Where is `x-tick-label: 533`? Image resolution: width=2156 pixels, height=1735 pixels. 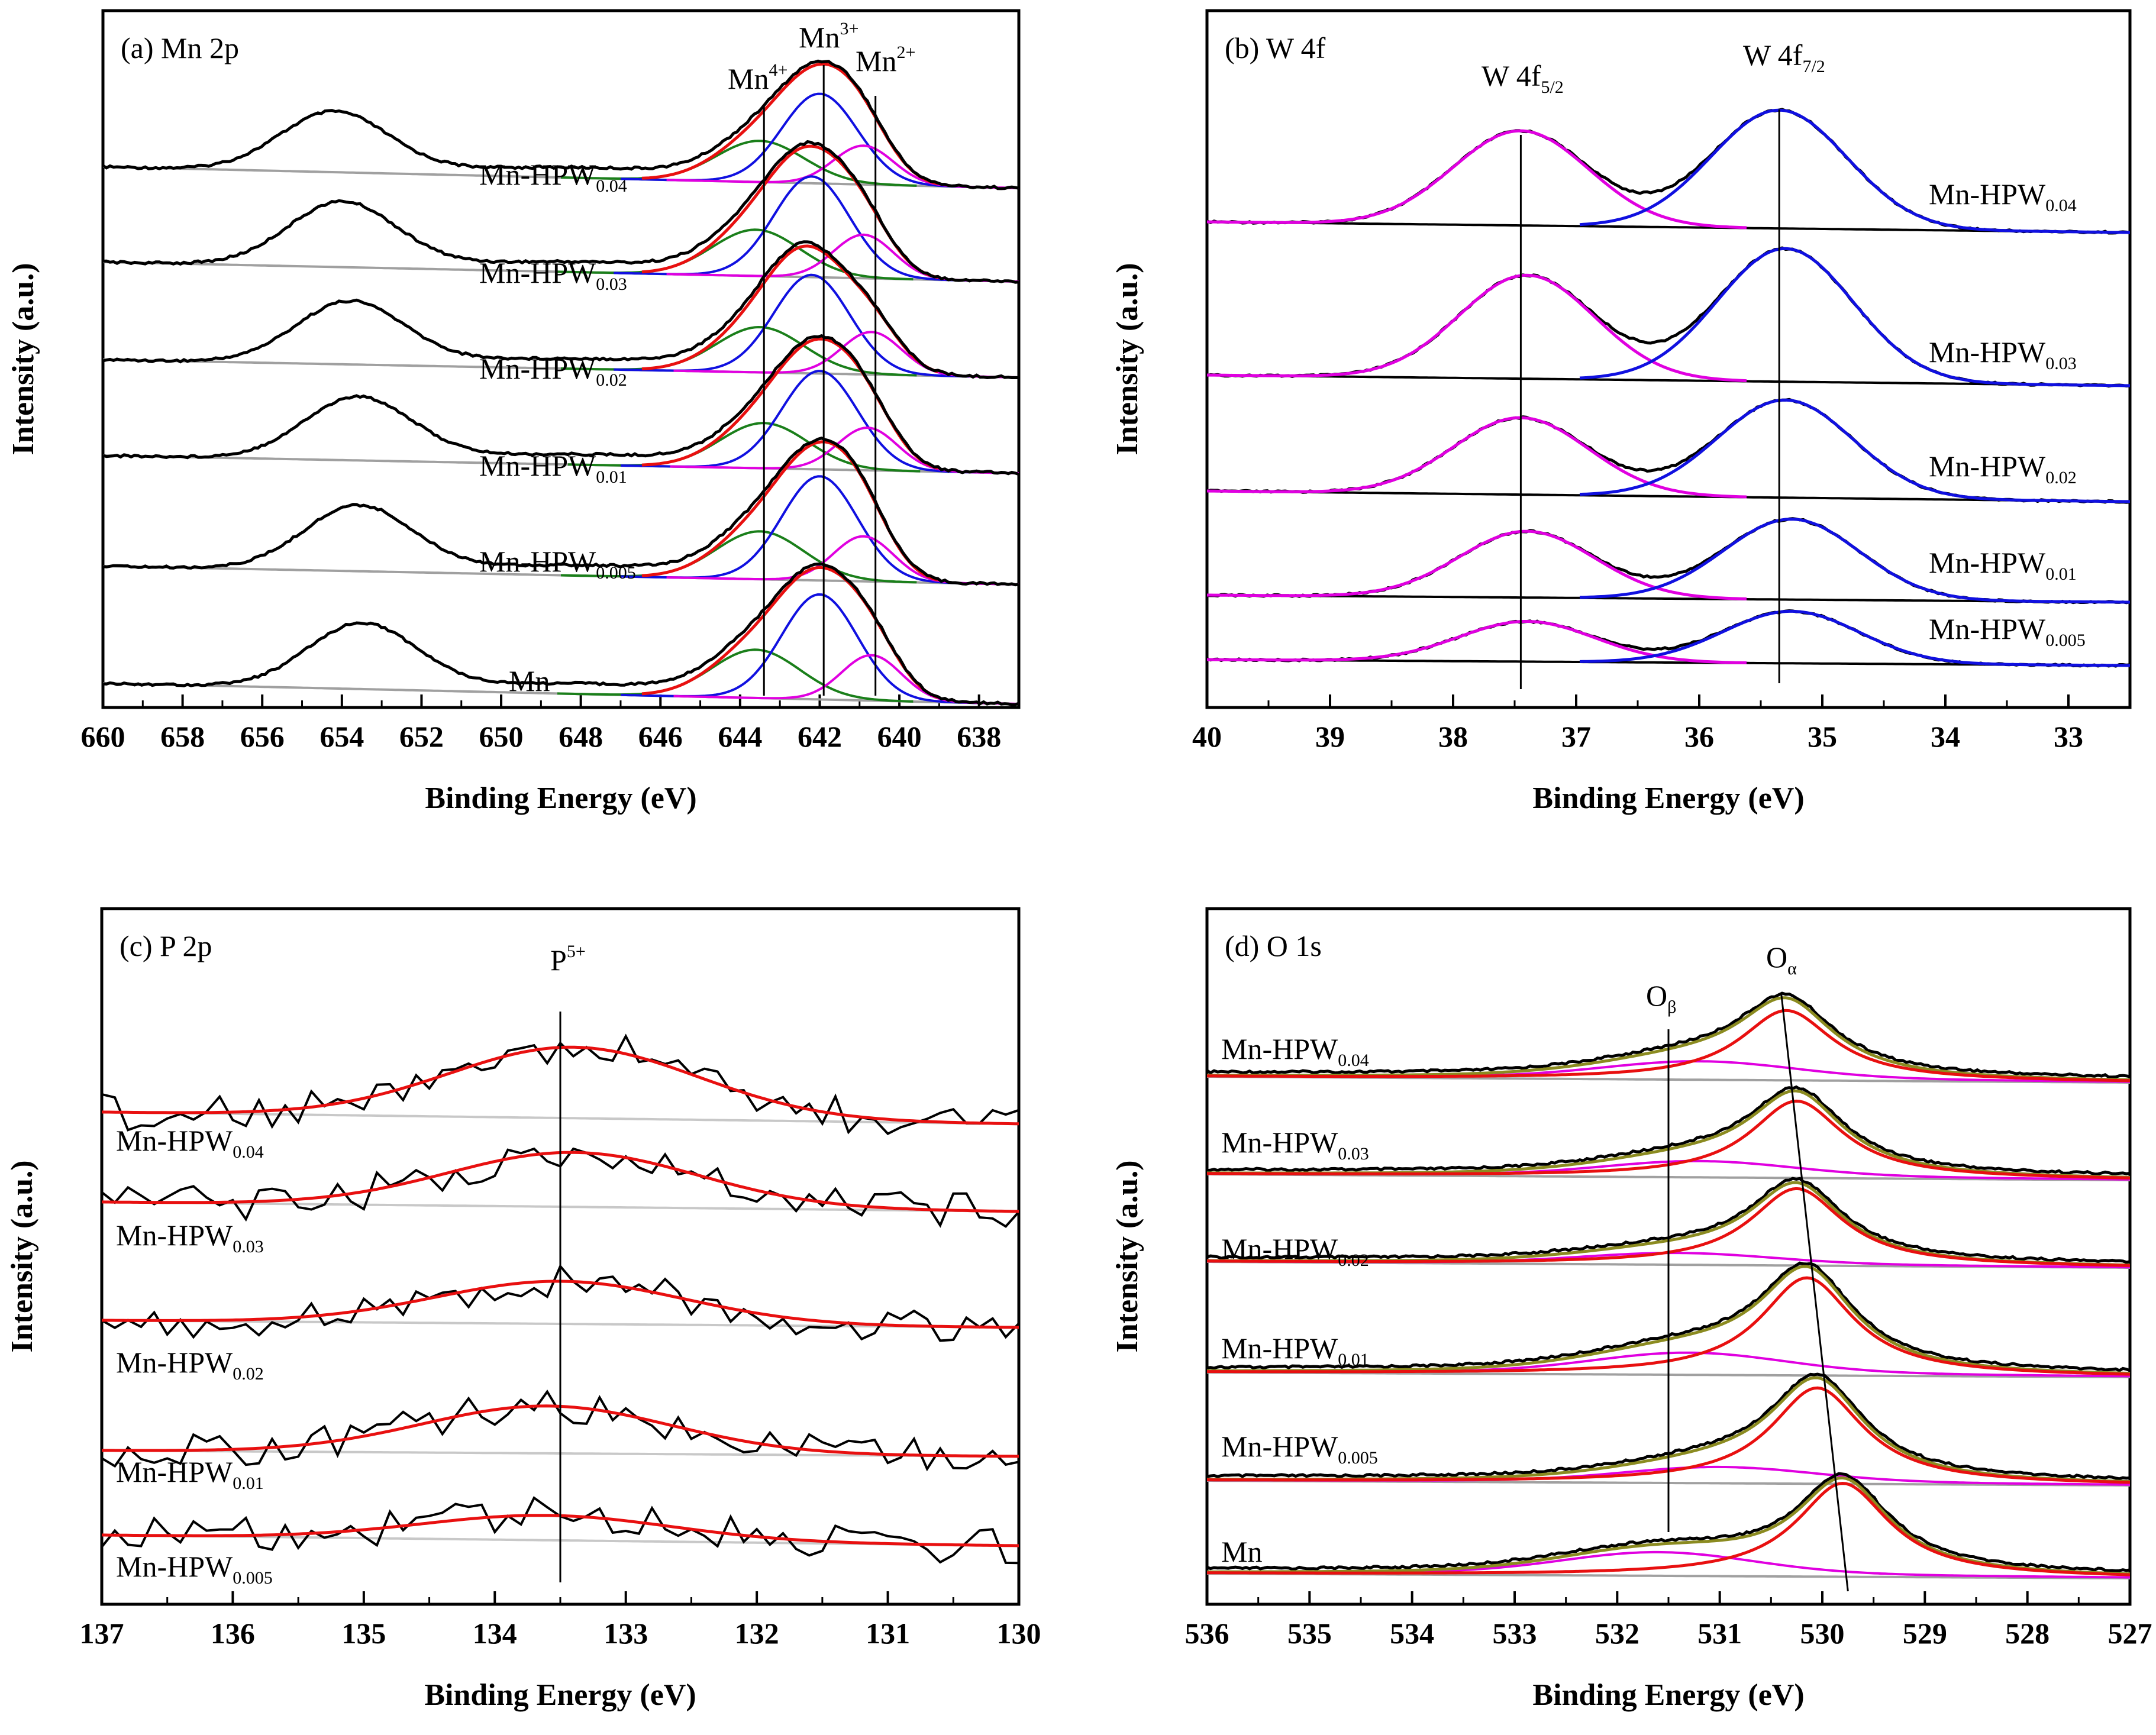 x-tick-label: 533 is located at coordinates (1515, 1633).